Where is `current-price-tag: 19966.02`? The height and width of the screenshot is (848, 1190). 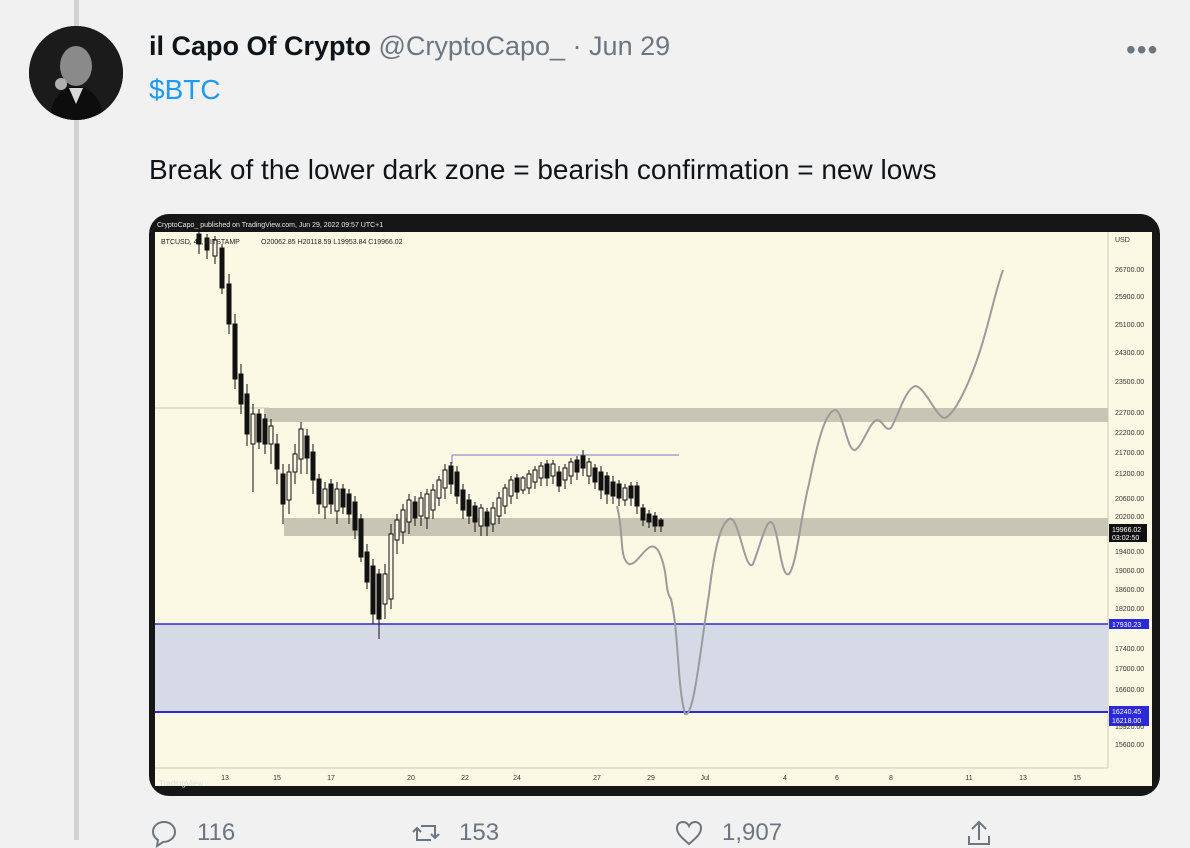
current-price-tag: 19966.02 is located at coordinates (1126, 530).